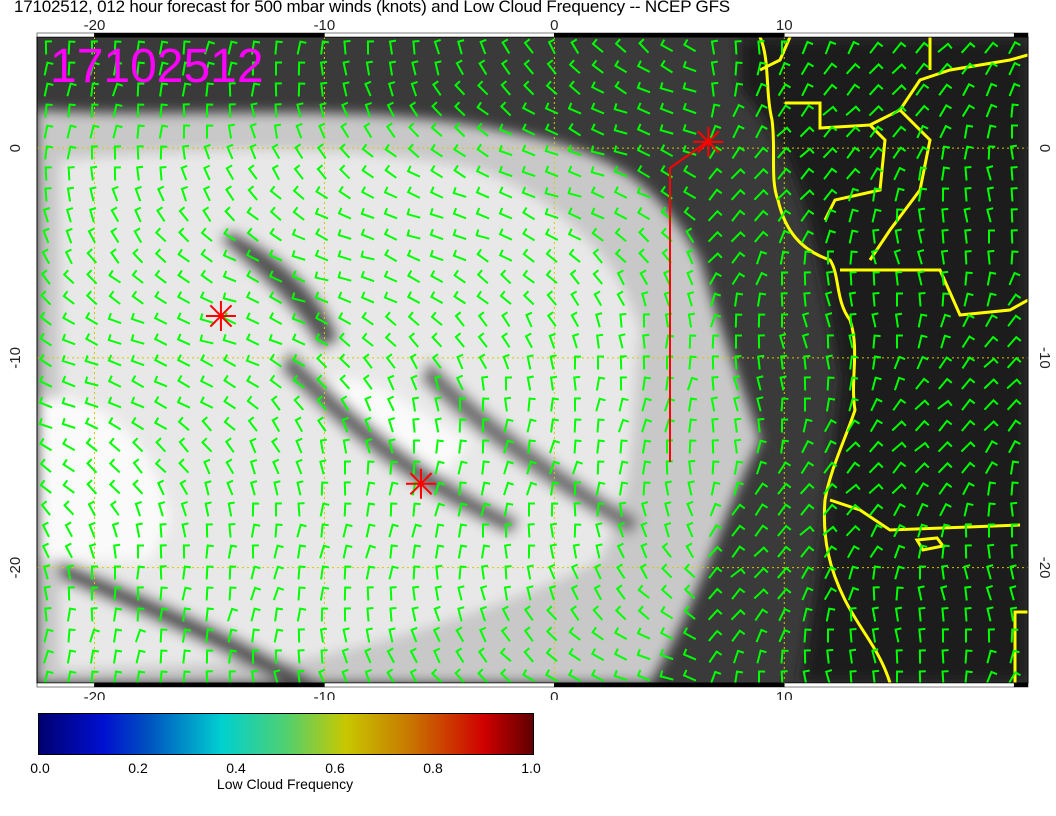 This screenshot has height=816, width=1056. Describe the element at coordinates (220, 315) in the screenshot. I see `storm-marker` at that location.